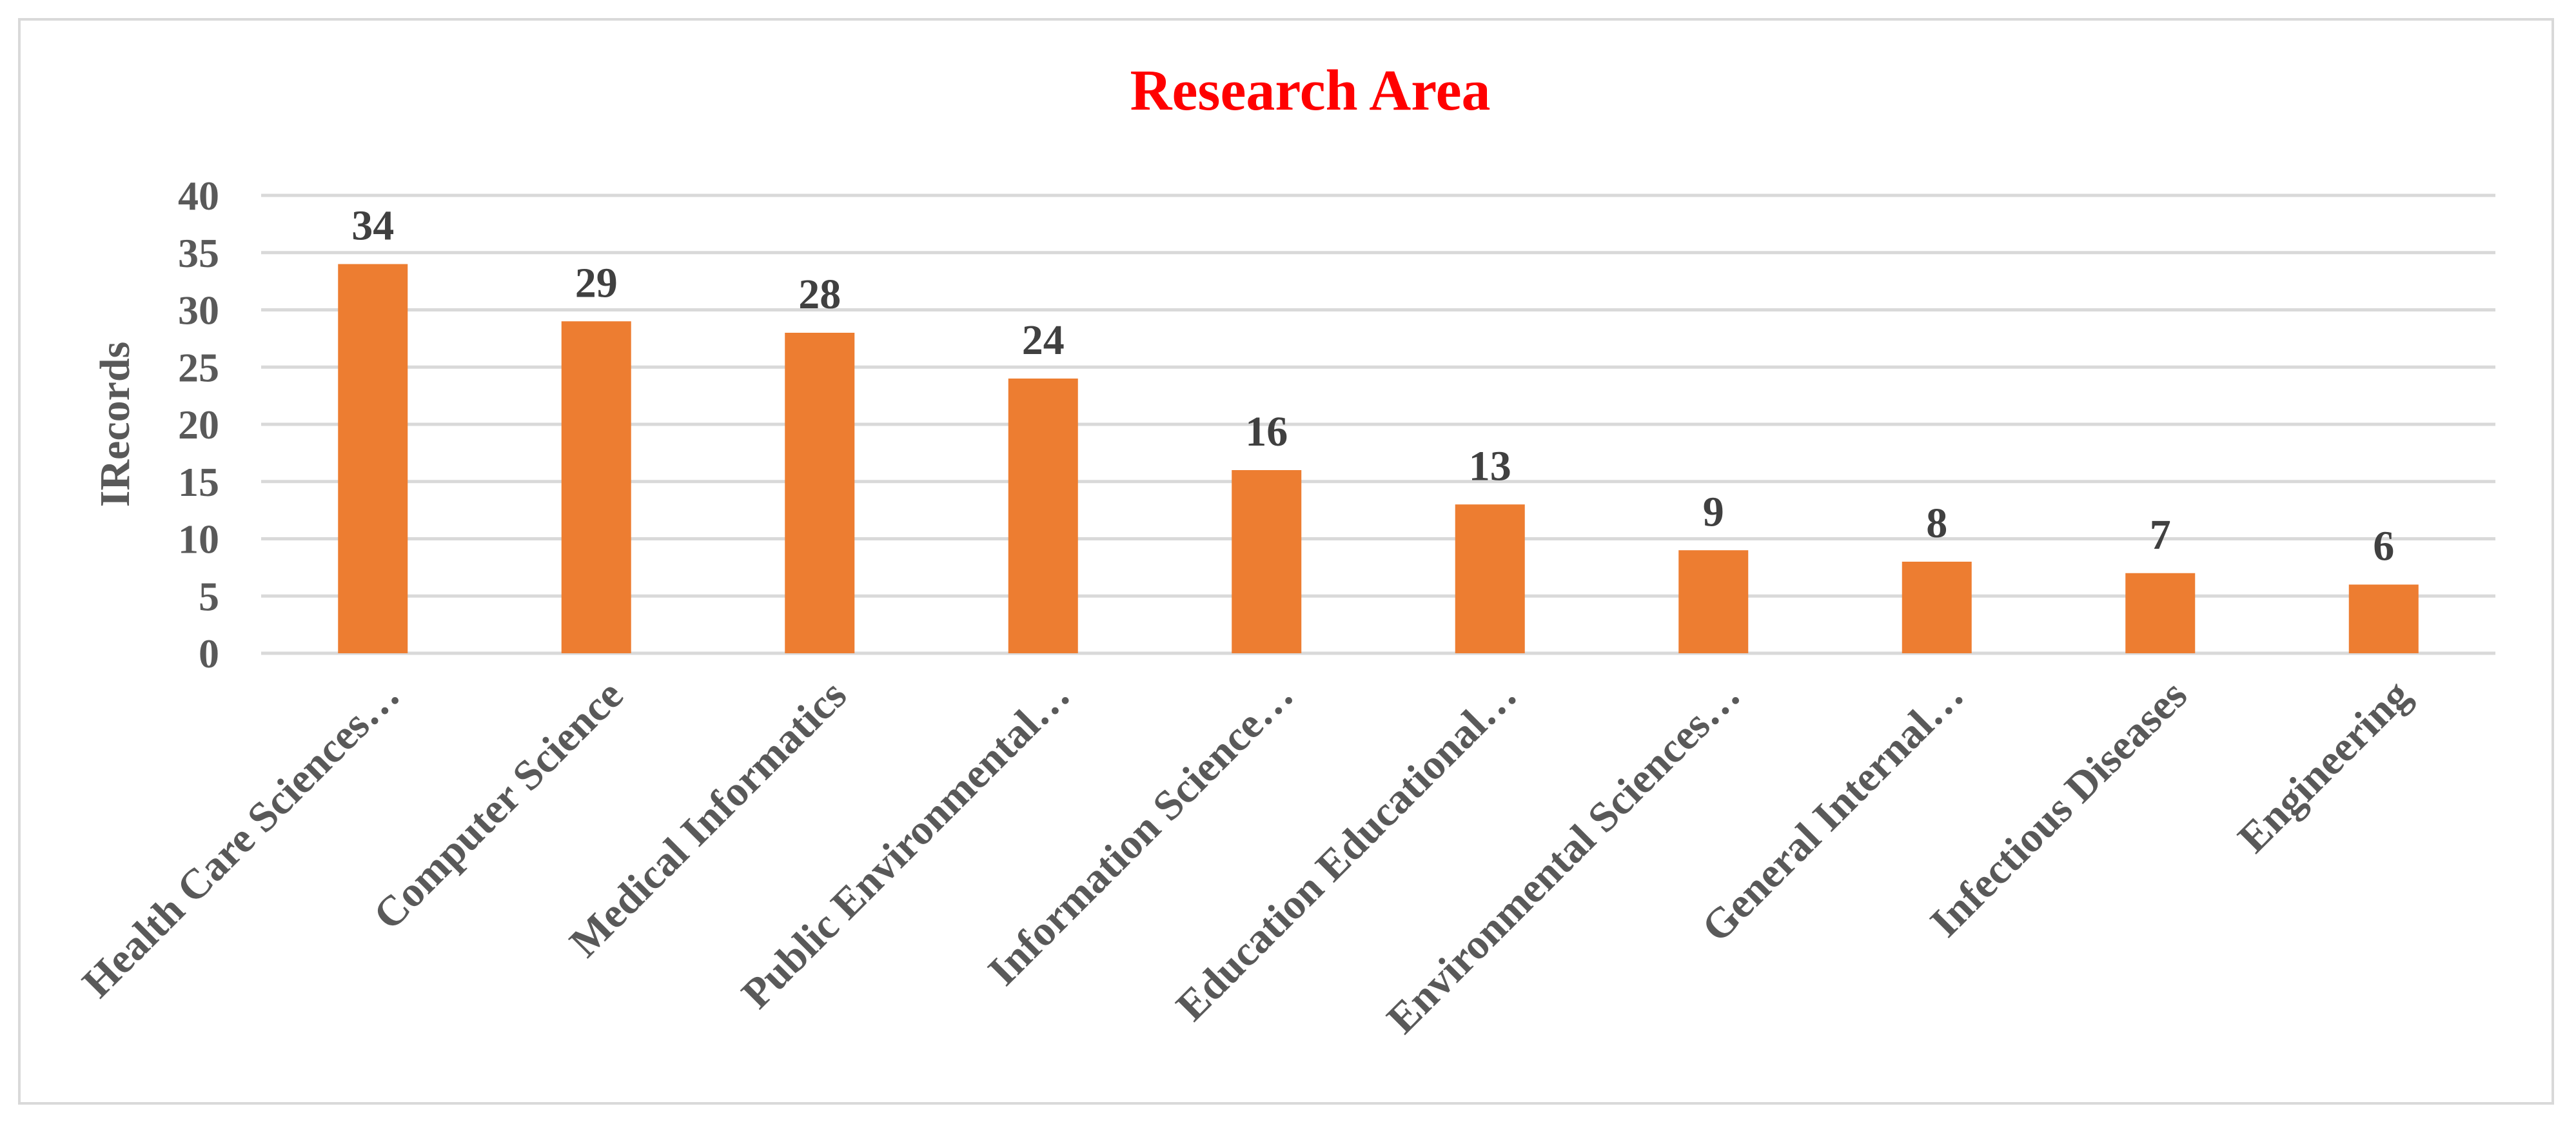 This screenshot has height=1124, width=2576. Describe the element at coordinates (209, 596) in the screenshot. I see `y-tick-label: 5` at that location.